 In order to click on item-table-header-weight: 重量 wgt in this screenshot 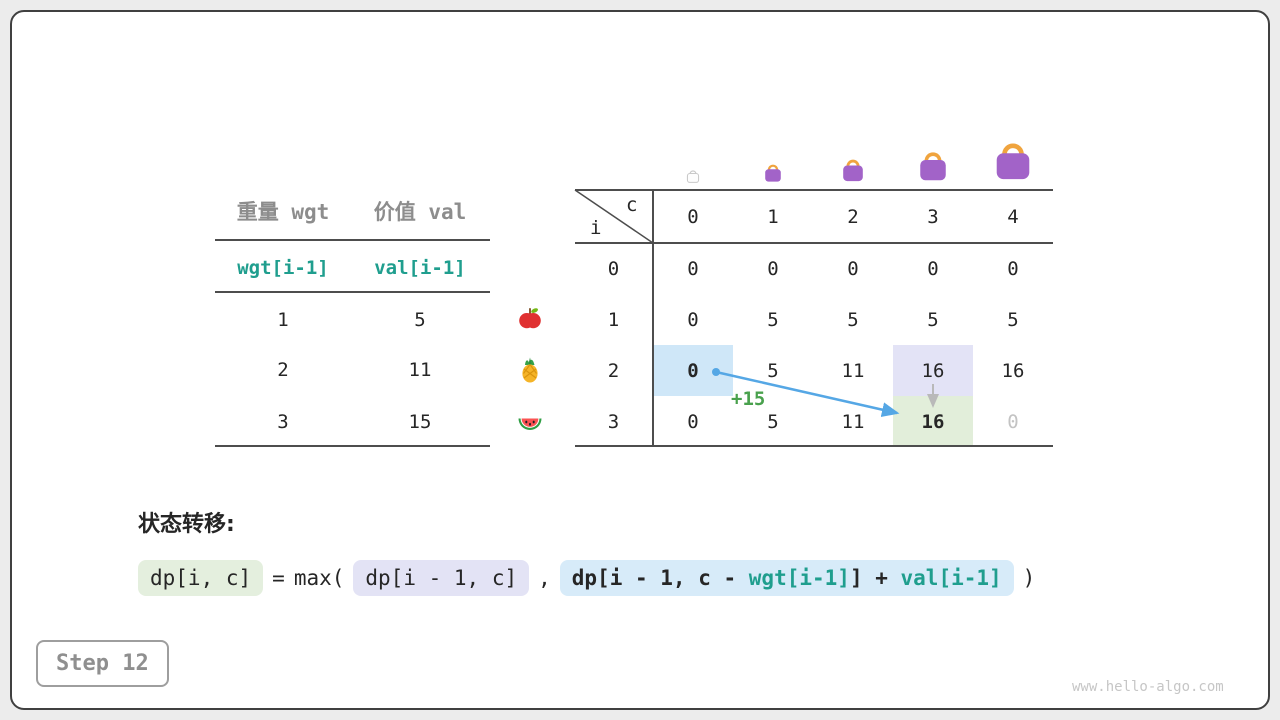, I will do `click(283, 212)`.